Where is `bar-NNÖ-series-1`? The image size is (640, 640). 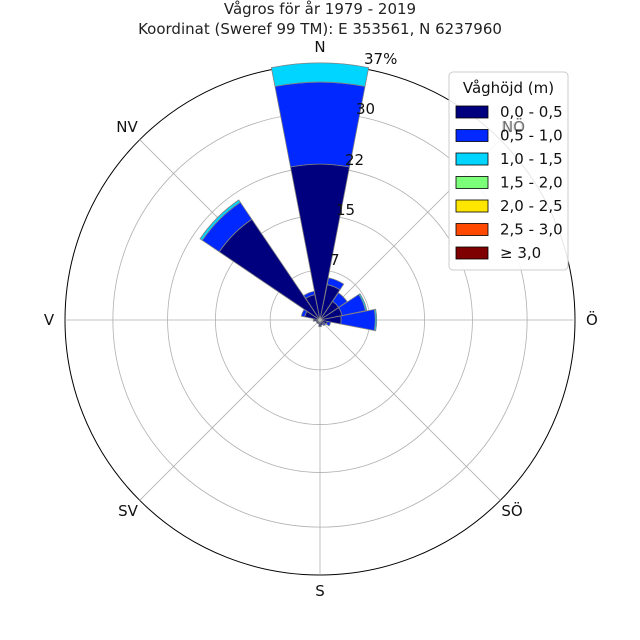
bar-NNÖ-series-1 is located at coordinates (335, 284).